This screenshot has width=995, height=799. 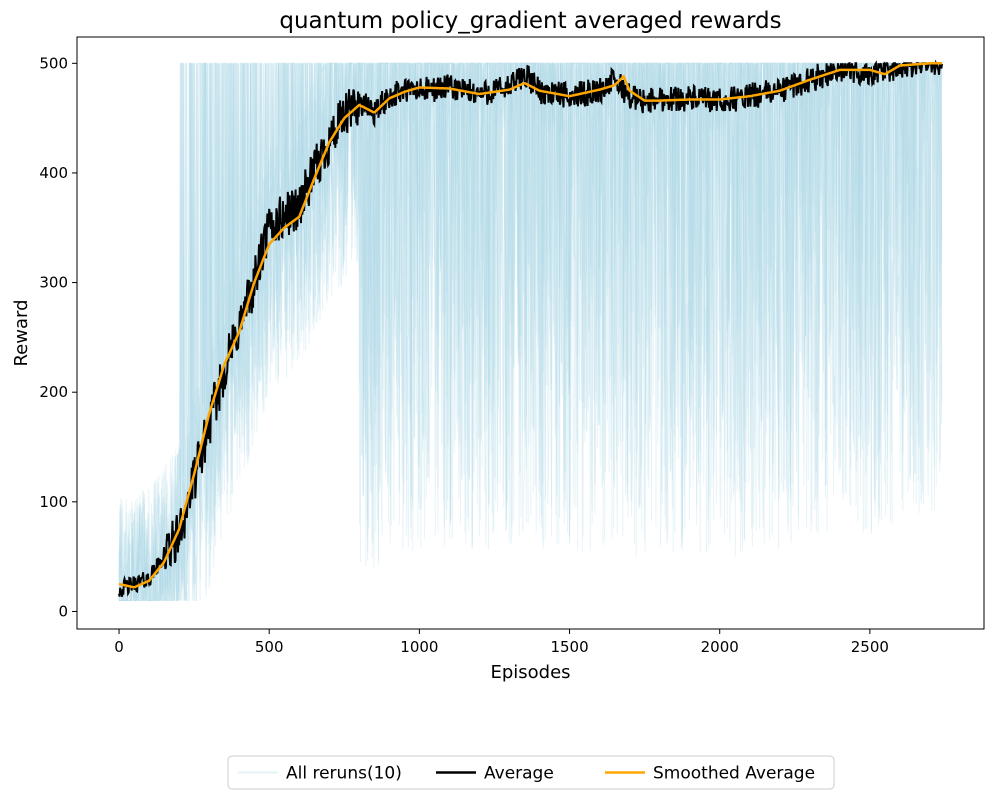 What do you see at coordinates (720, 647) in the screenshot?
I see `x-tick-label: 2000` at bounding box center [720, 647].